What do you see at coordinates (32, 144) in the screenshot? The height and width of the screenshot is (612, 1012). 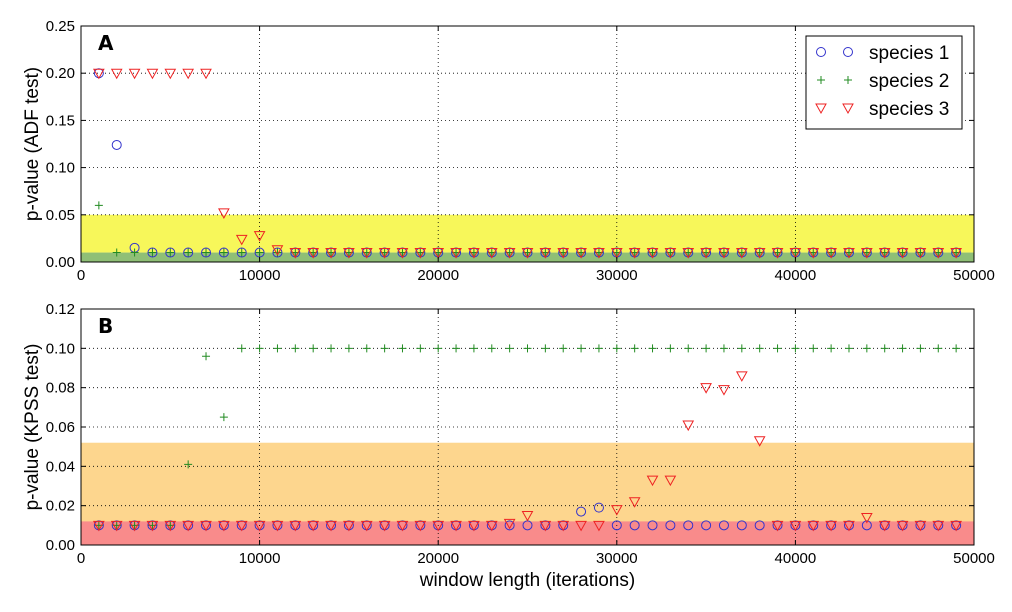 I see `panel-a-y-axis-label: p-value (ADF test)` at bounding box center [32, 144].